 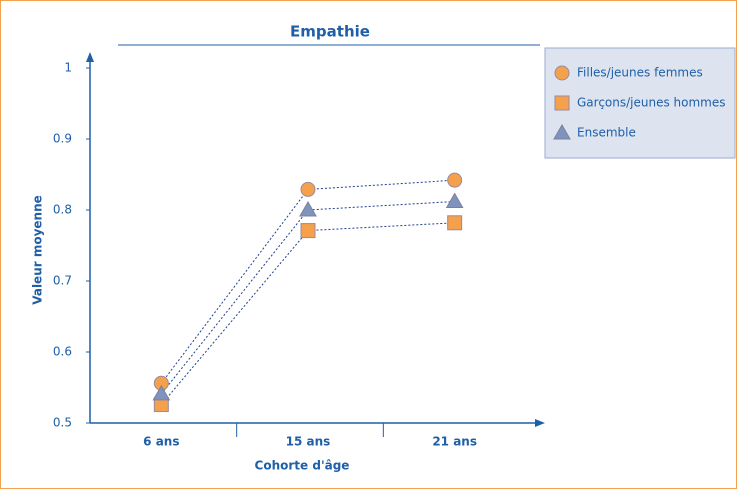 What do you see at coordinates (308, 442) in the screenshot?
I see `x-tick-label: 15 ans` at bounding box center [308, 442].